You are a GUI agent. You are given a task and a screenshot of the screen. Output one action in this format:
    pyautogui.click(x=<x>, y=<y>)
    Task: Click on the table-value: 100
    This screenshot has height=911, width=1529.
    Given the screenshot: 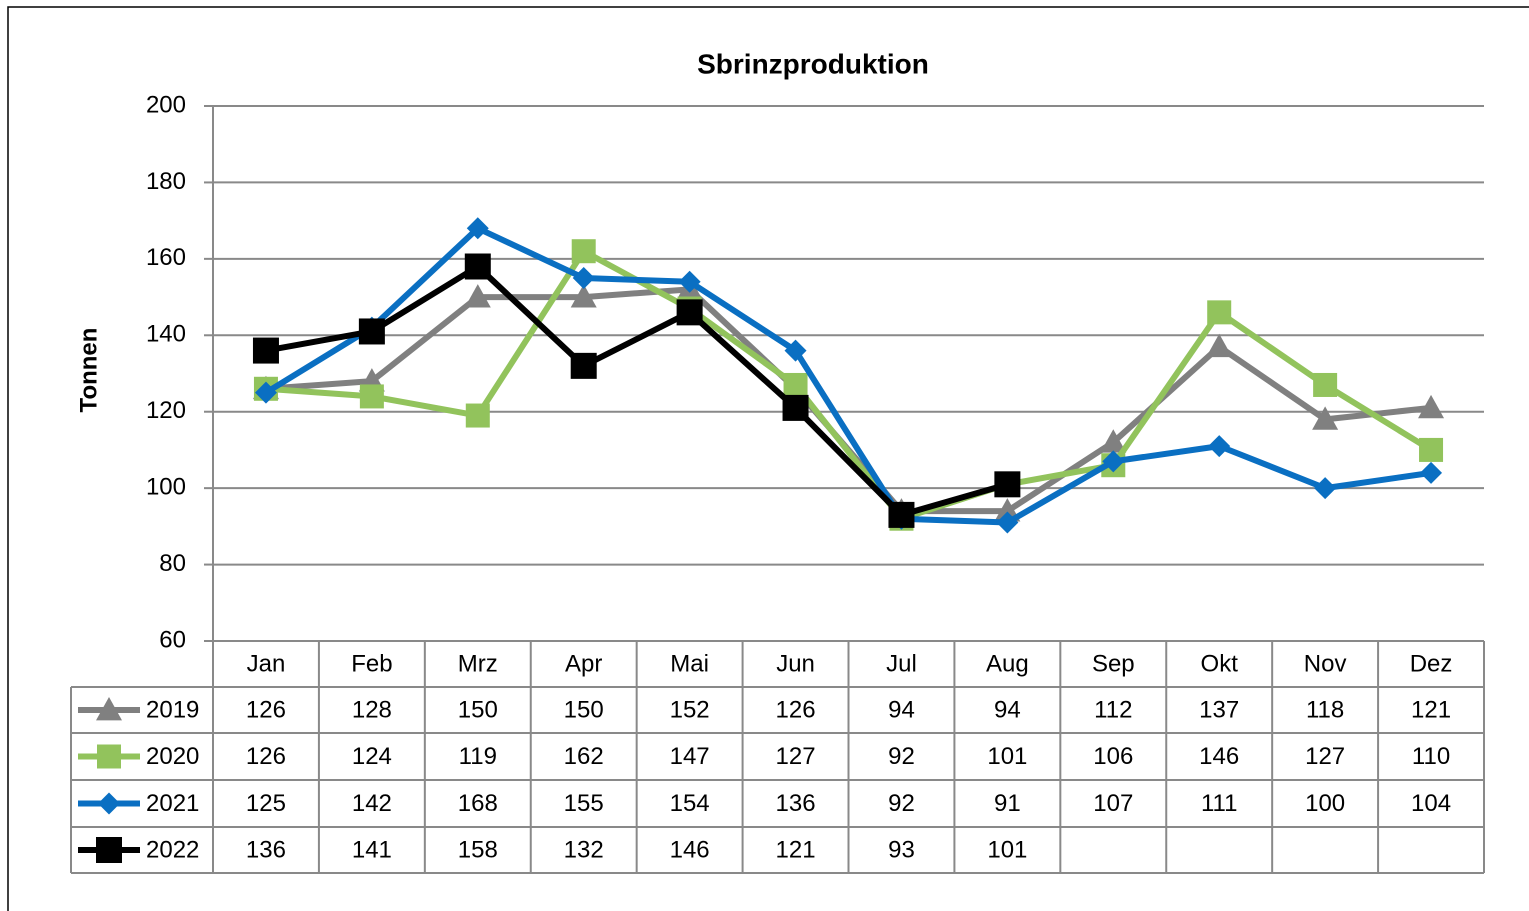 What is the action you would take?
    pyautogui.click(x=1325, y=803)
    